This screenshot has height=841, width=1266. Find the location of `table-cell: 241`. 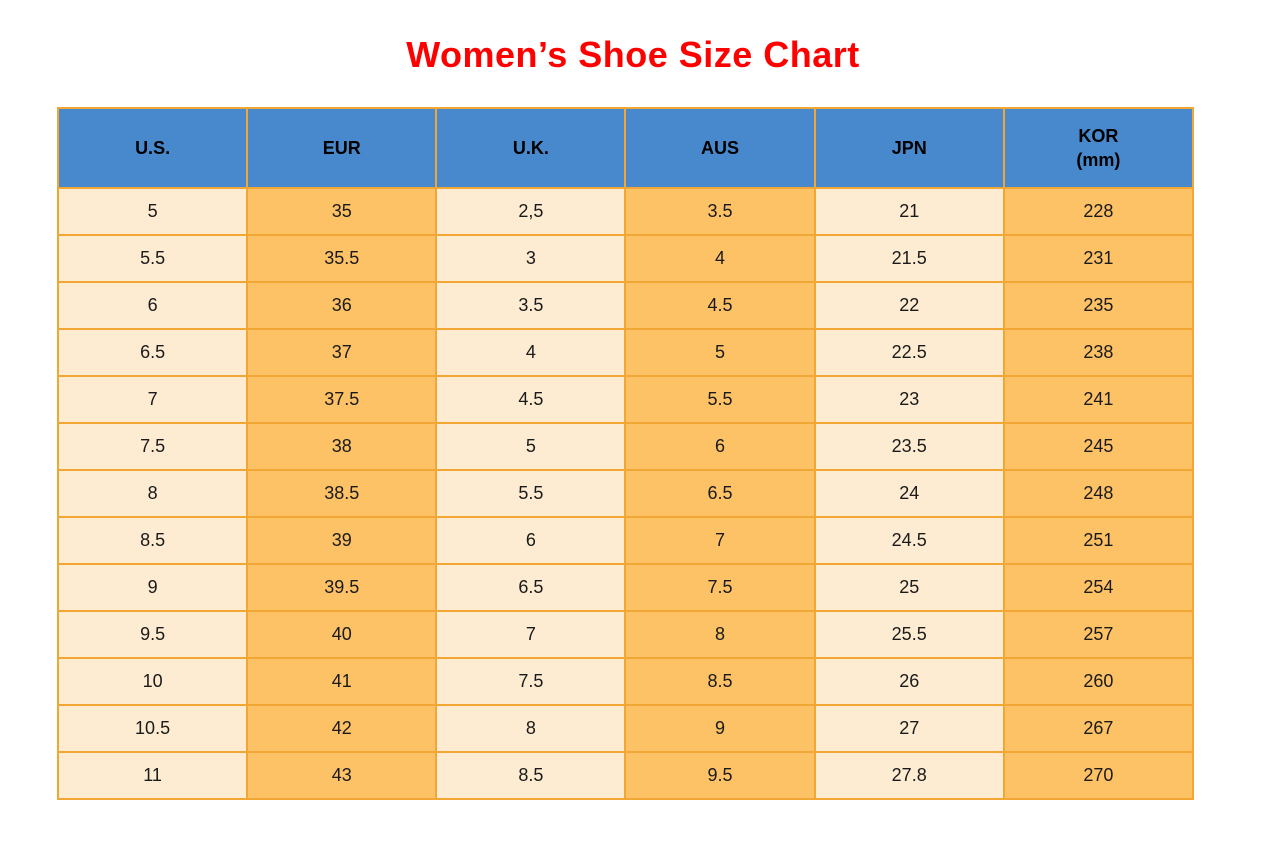

table-cell: 241 is located at coordinates (1098, 399).